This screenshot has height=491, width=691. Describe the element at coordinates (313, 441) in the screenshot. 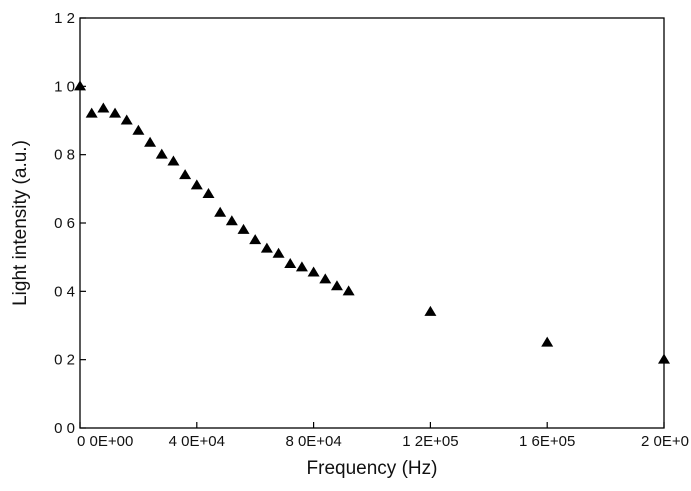

I see `x-tick-label: 8 0E+04` at that location.